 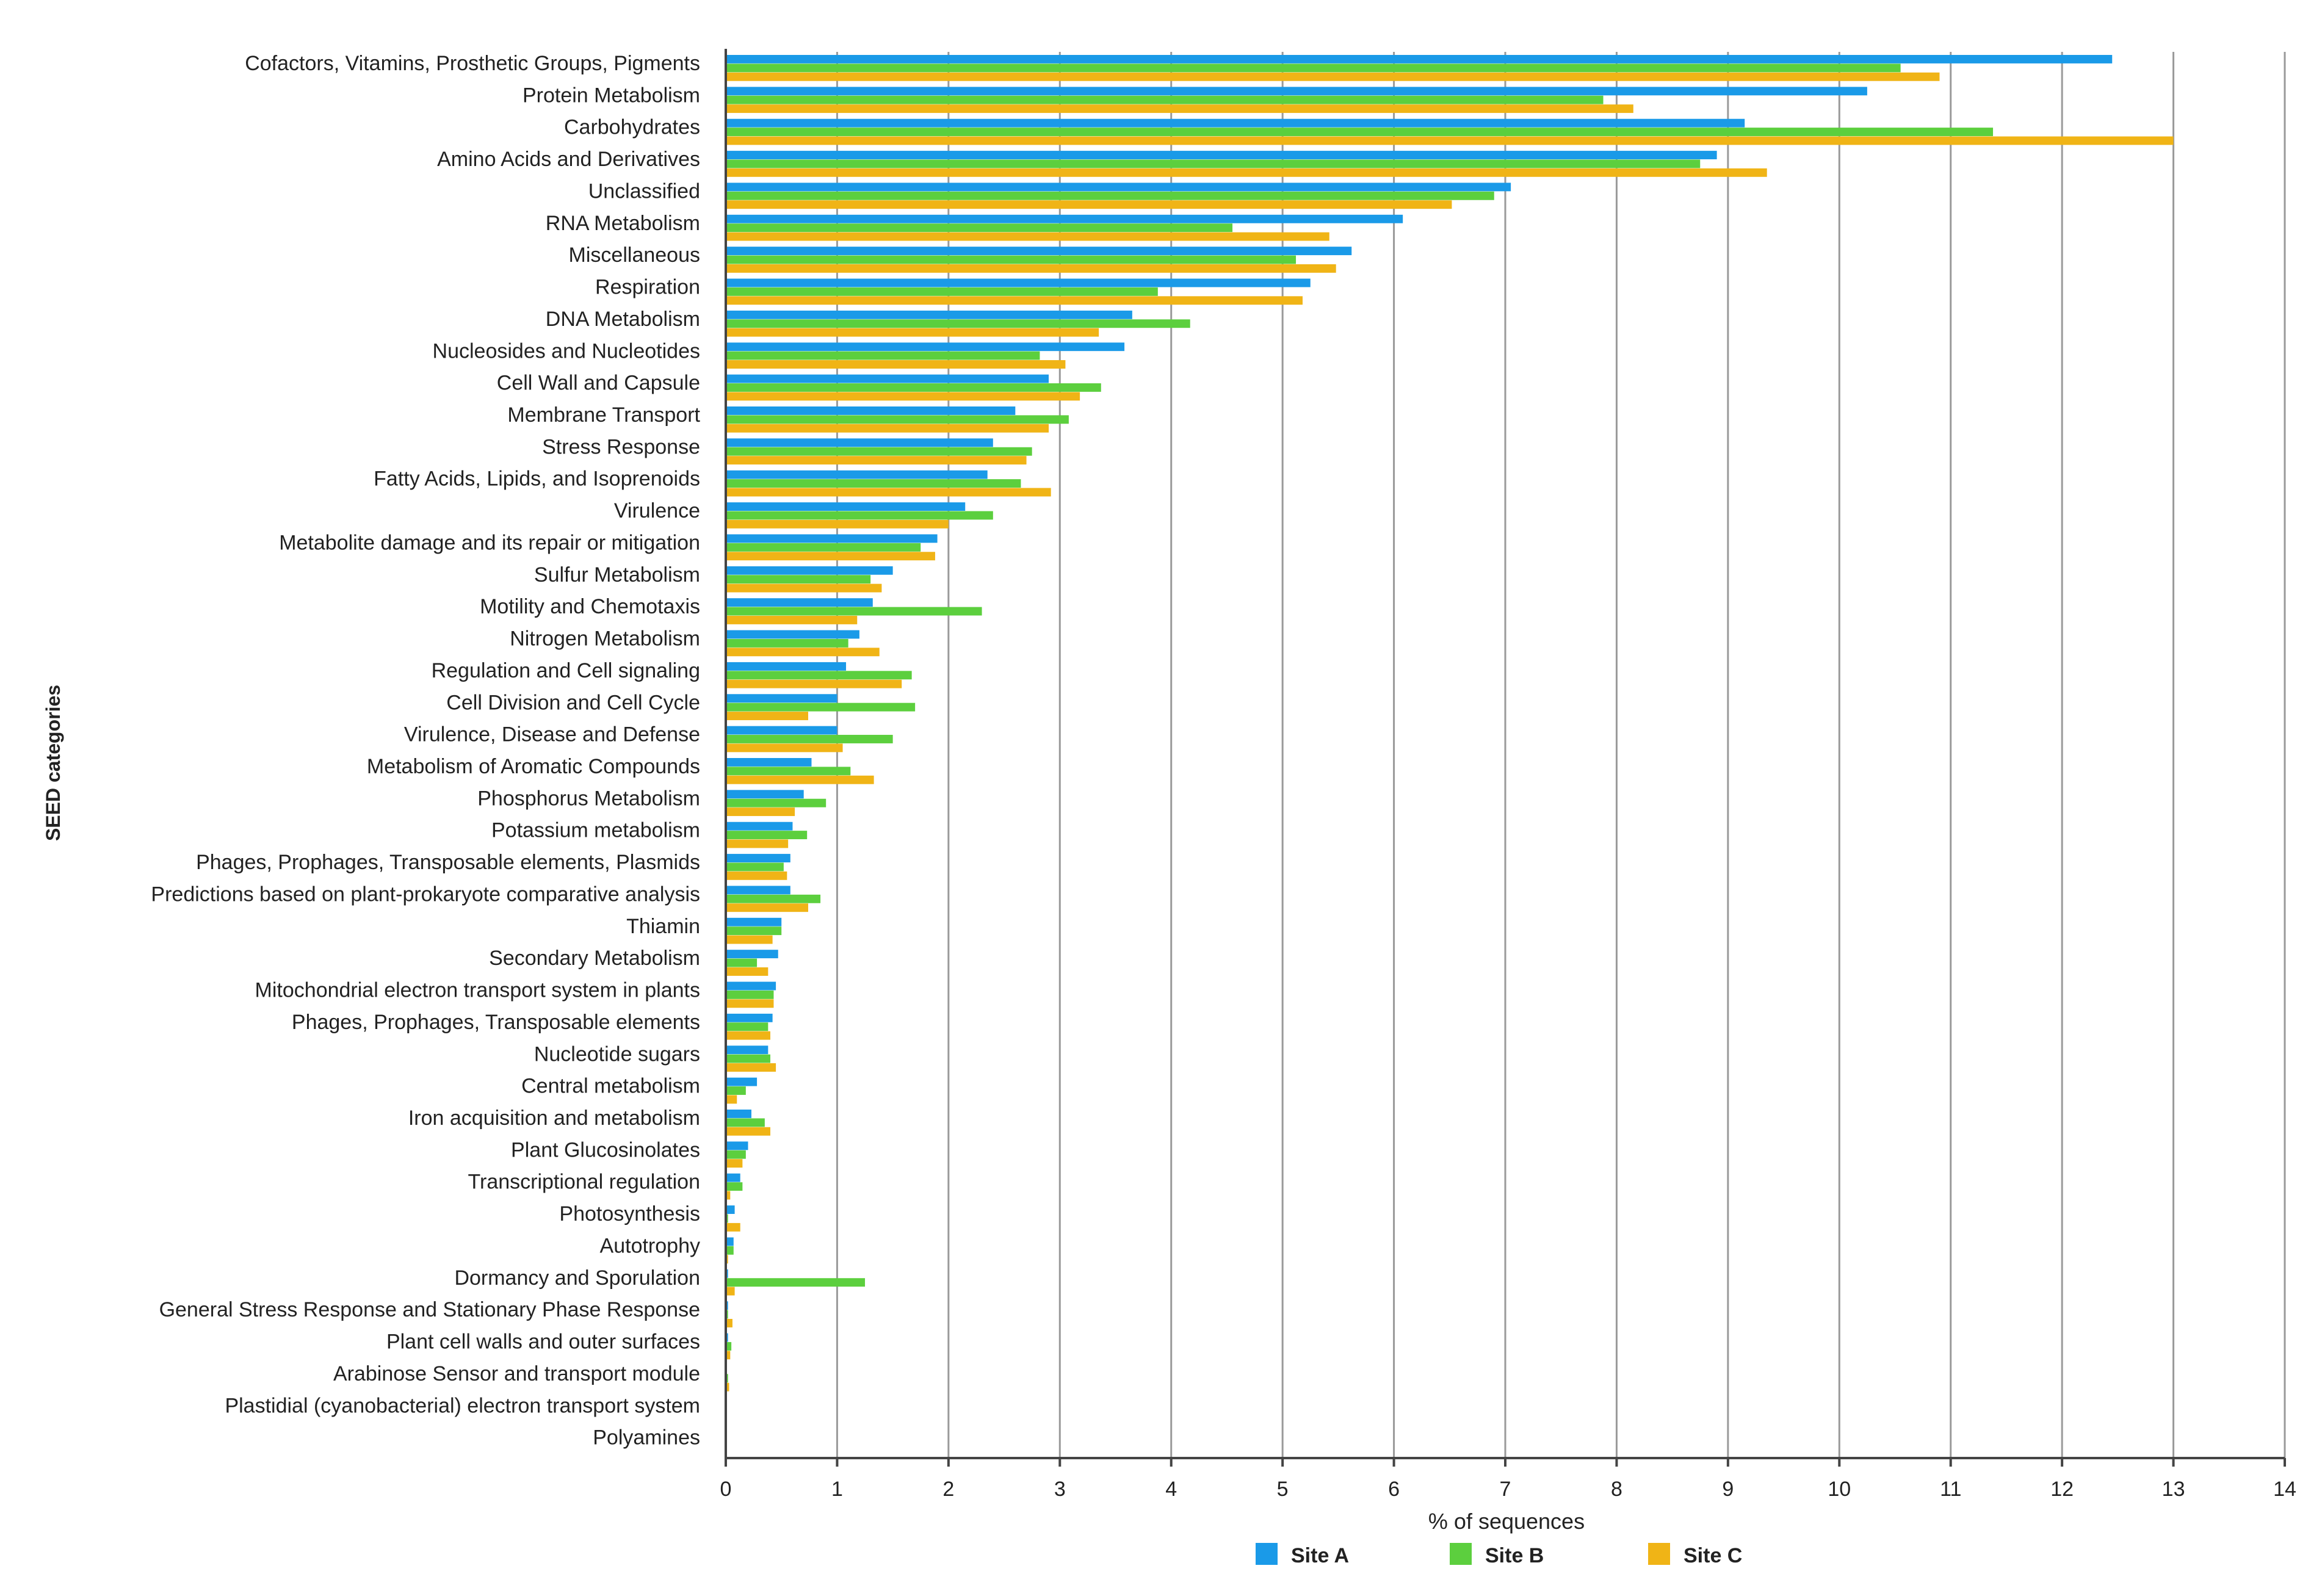 What do you see at coordinates (595, 830) in the screenshot?
I see `category-label: Potassium metabolism` at bounding box center [595, 830].